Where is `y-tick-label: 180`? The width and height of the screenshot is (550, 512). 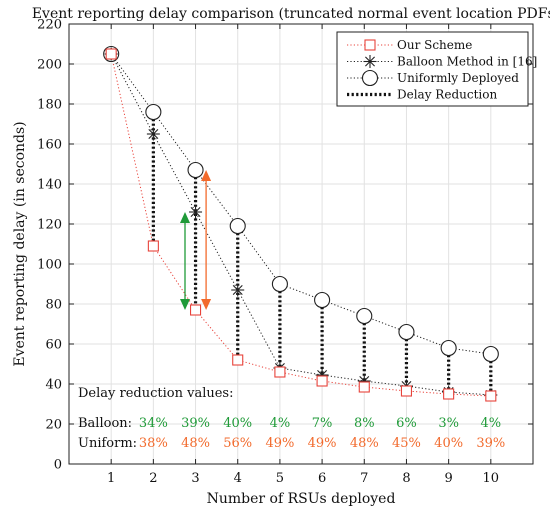 y-tick-label: 180 is located at coordinates (49, 105).